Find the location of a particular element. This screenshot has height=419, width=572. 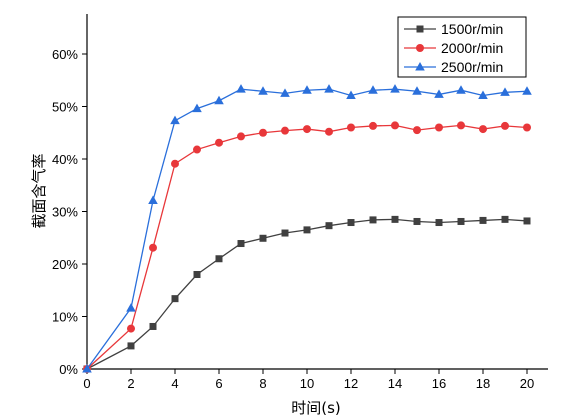

legend: 1500r/min 2000r/min 2500r/min is located at coordinates (462, 47).